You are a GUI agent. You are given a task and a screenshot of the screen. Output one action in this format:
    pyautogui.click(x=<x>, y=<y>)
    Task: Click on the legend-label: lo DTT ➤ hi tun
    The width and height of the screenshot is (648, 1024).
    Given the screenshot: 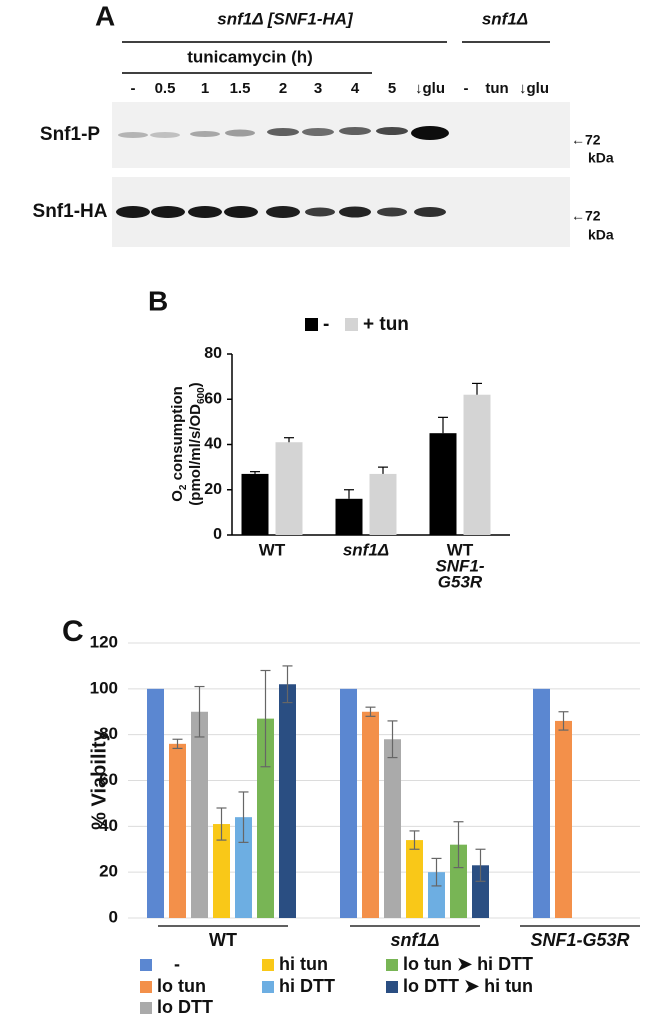 What is the action you would take?
    pyautogui.click(x=468, y=986)
    